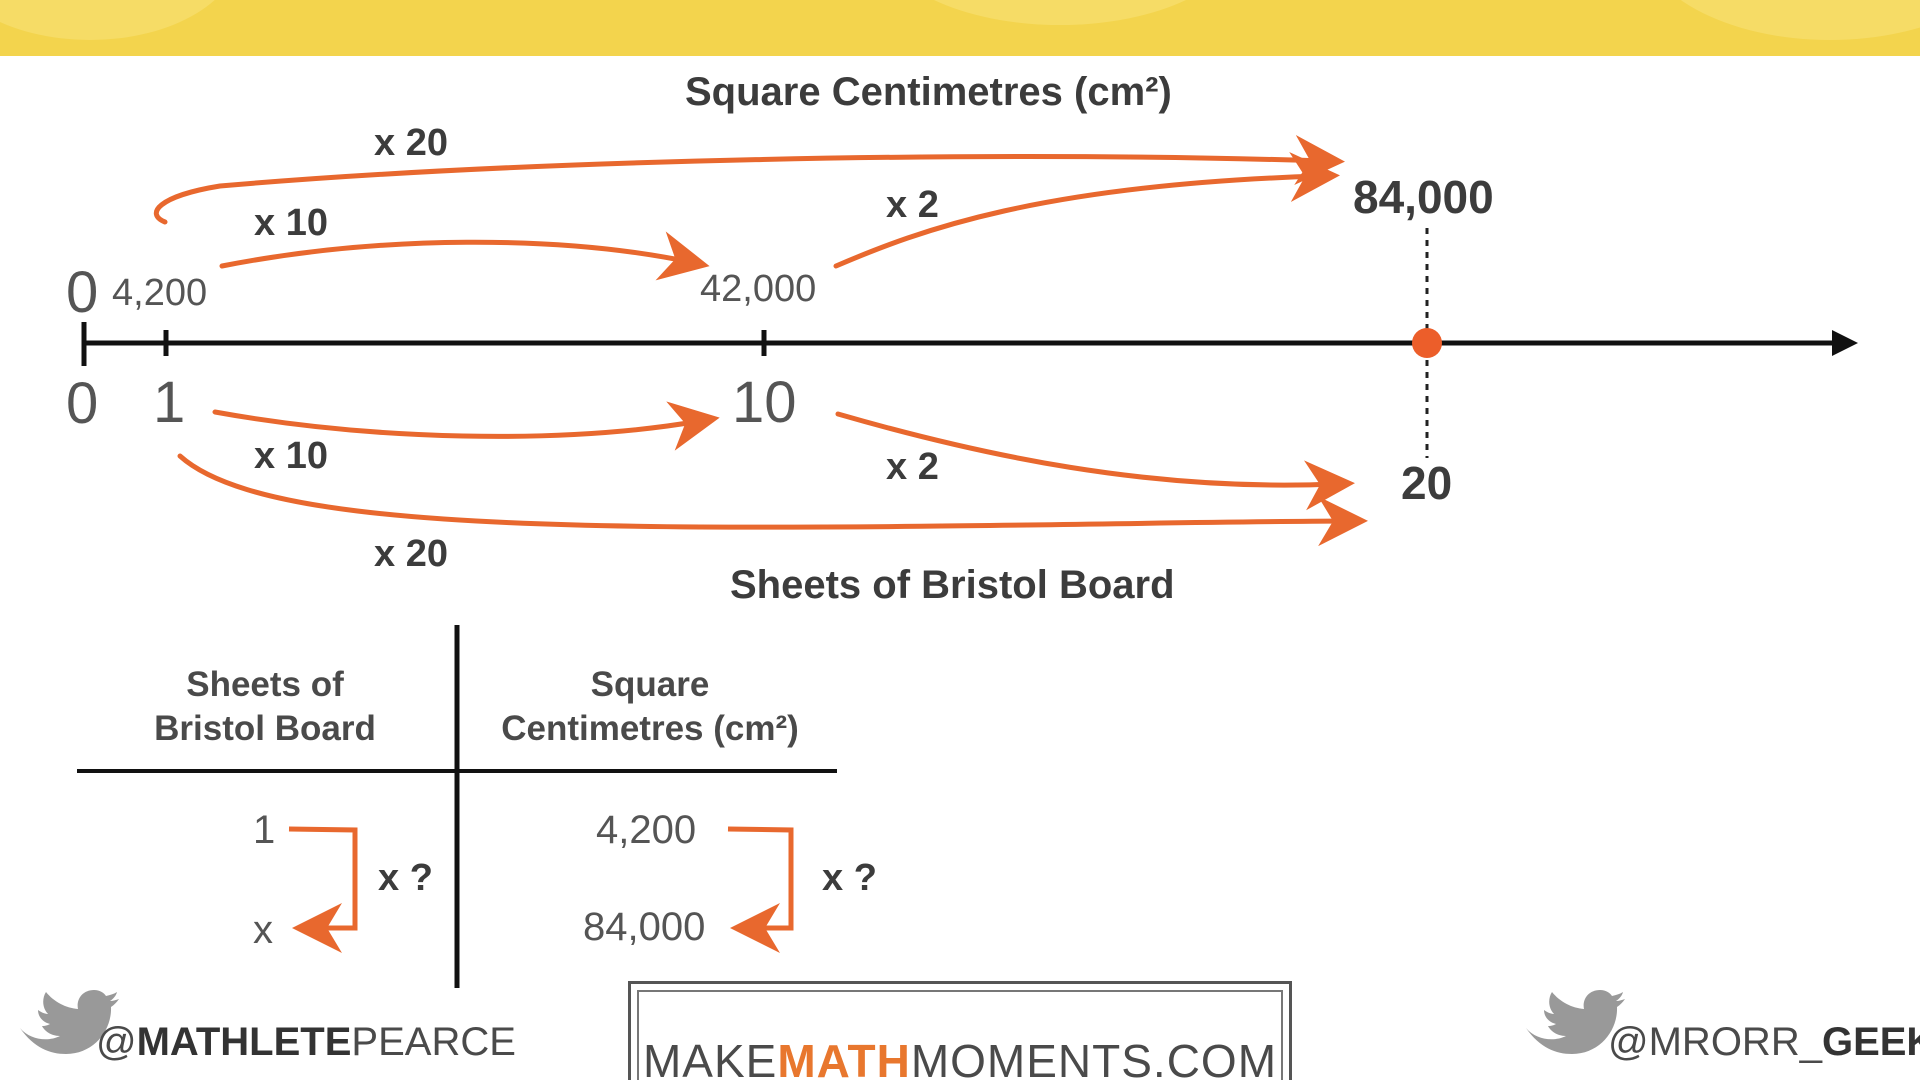  Describe the element at coordinates (844, 1061) in the screenshot. I see `brand-accent: MATH` at that location.